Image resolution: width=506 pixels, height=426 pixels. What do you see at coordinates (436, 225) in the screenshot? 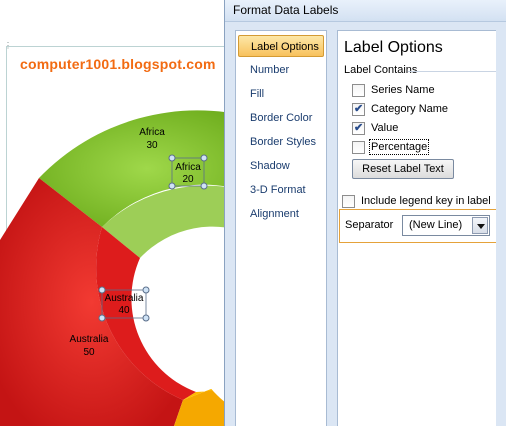
I see `separator-selected-value: (New Line)` at bounding box center [436, 225].